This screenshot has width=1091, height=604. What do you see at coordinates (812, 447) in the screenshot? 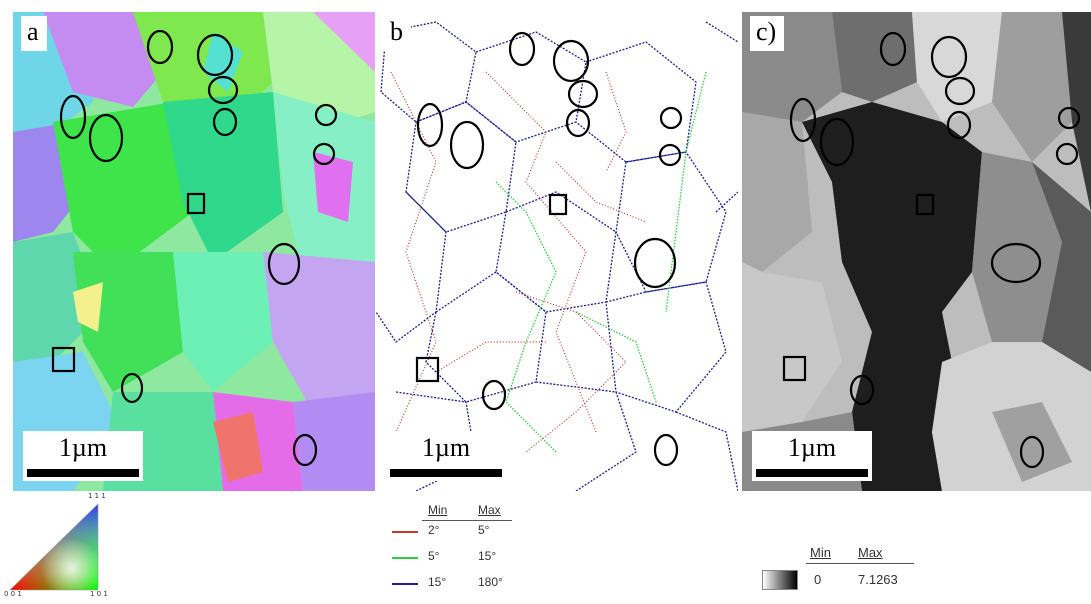
I see `scale-label-c: 1µm` at bounding box center [812, 447].